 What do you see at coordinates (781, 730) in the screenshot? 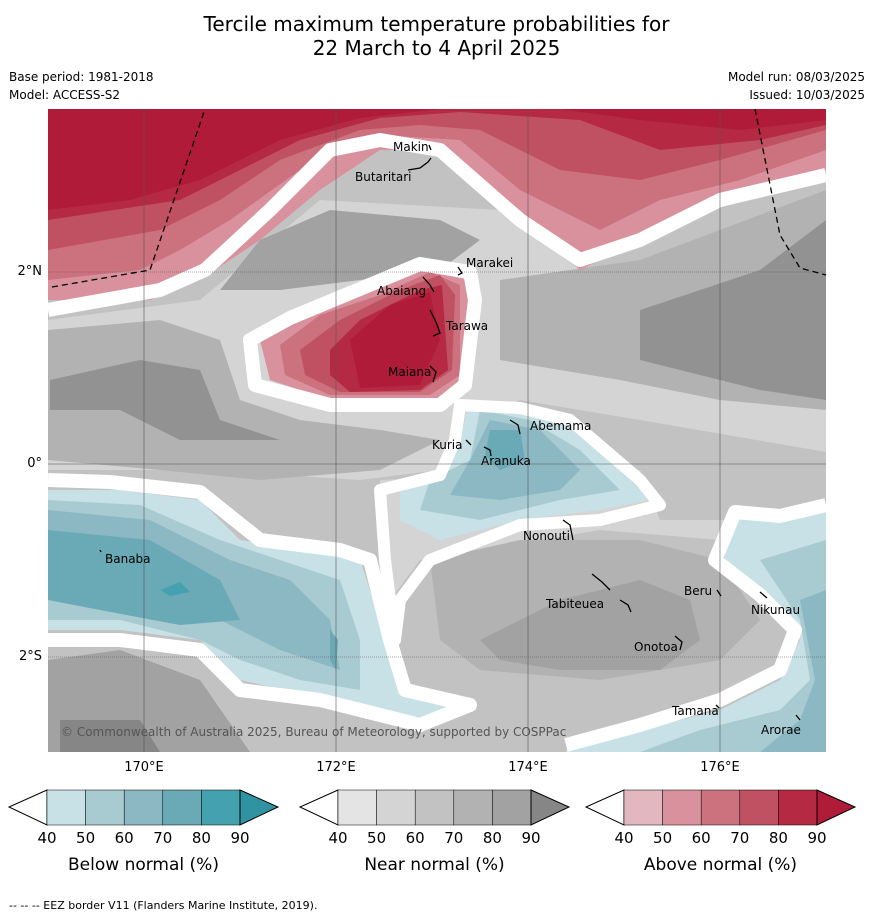
I see `place-label-arorae: Arorae` at bounding box center [781, 730].